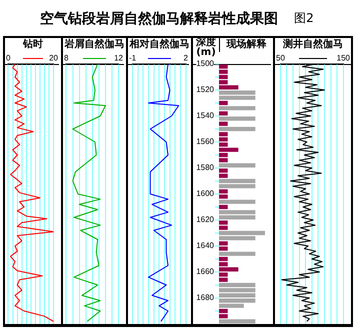  I want to click on x-tick-label: 50, so click(281, 57).